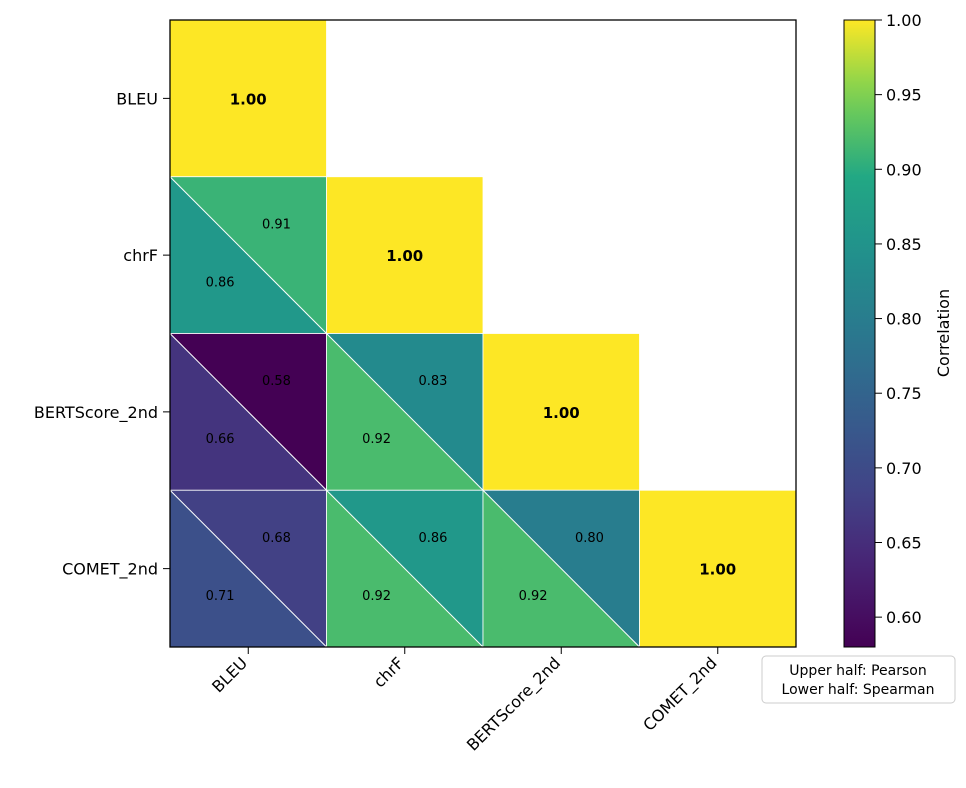  Describe the element at coordinates (276, 224) in the screenshot. I see `pearson-value-label: 0.91` at that location.